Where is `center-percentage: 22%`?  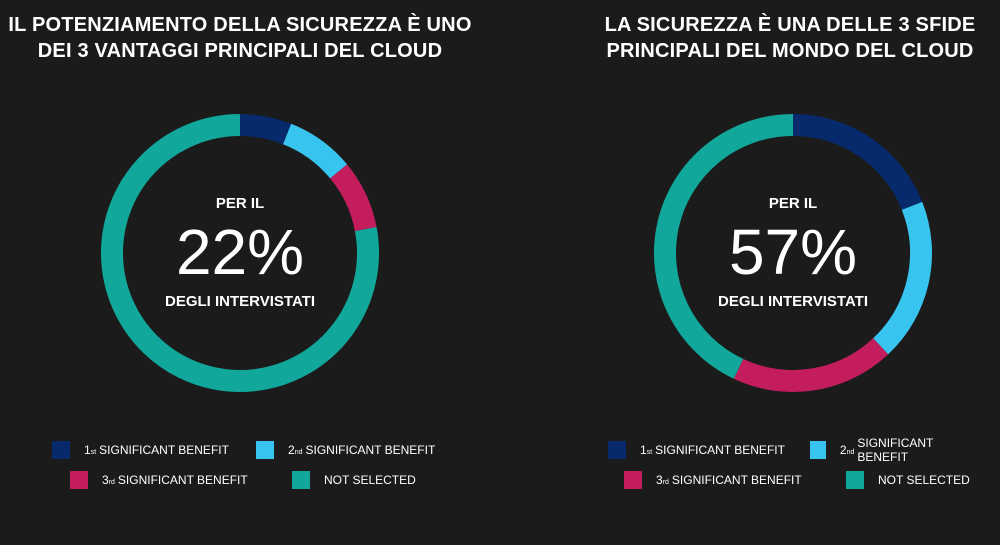
center-percentage: 22% is located at coordinates (240, 252).